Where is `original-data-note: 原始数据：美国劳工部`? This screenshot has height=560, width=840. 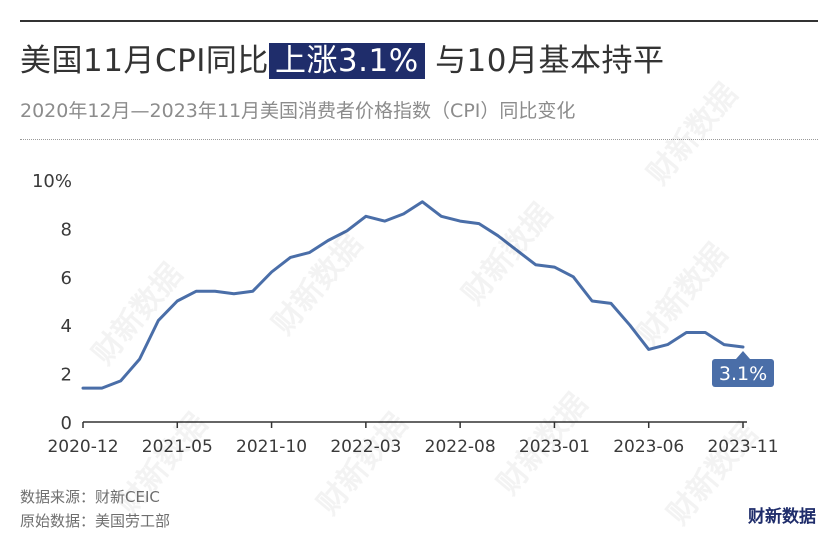 original-data-note: 原始数据：美国劳工部 is located at coordinates (95, 521).